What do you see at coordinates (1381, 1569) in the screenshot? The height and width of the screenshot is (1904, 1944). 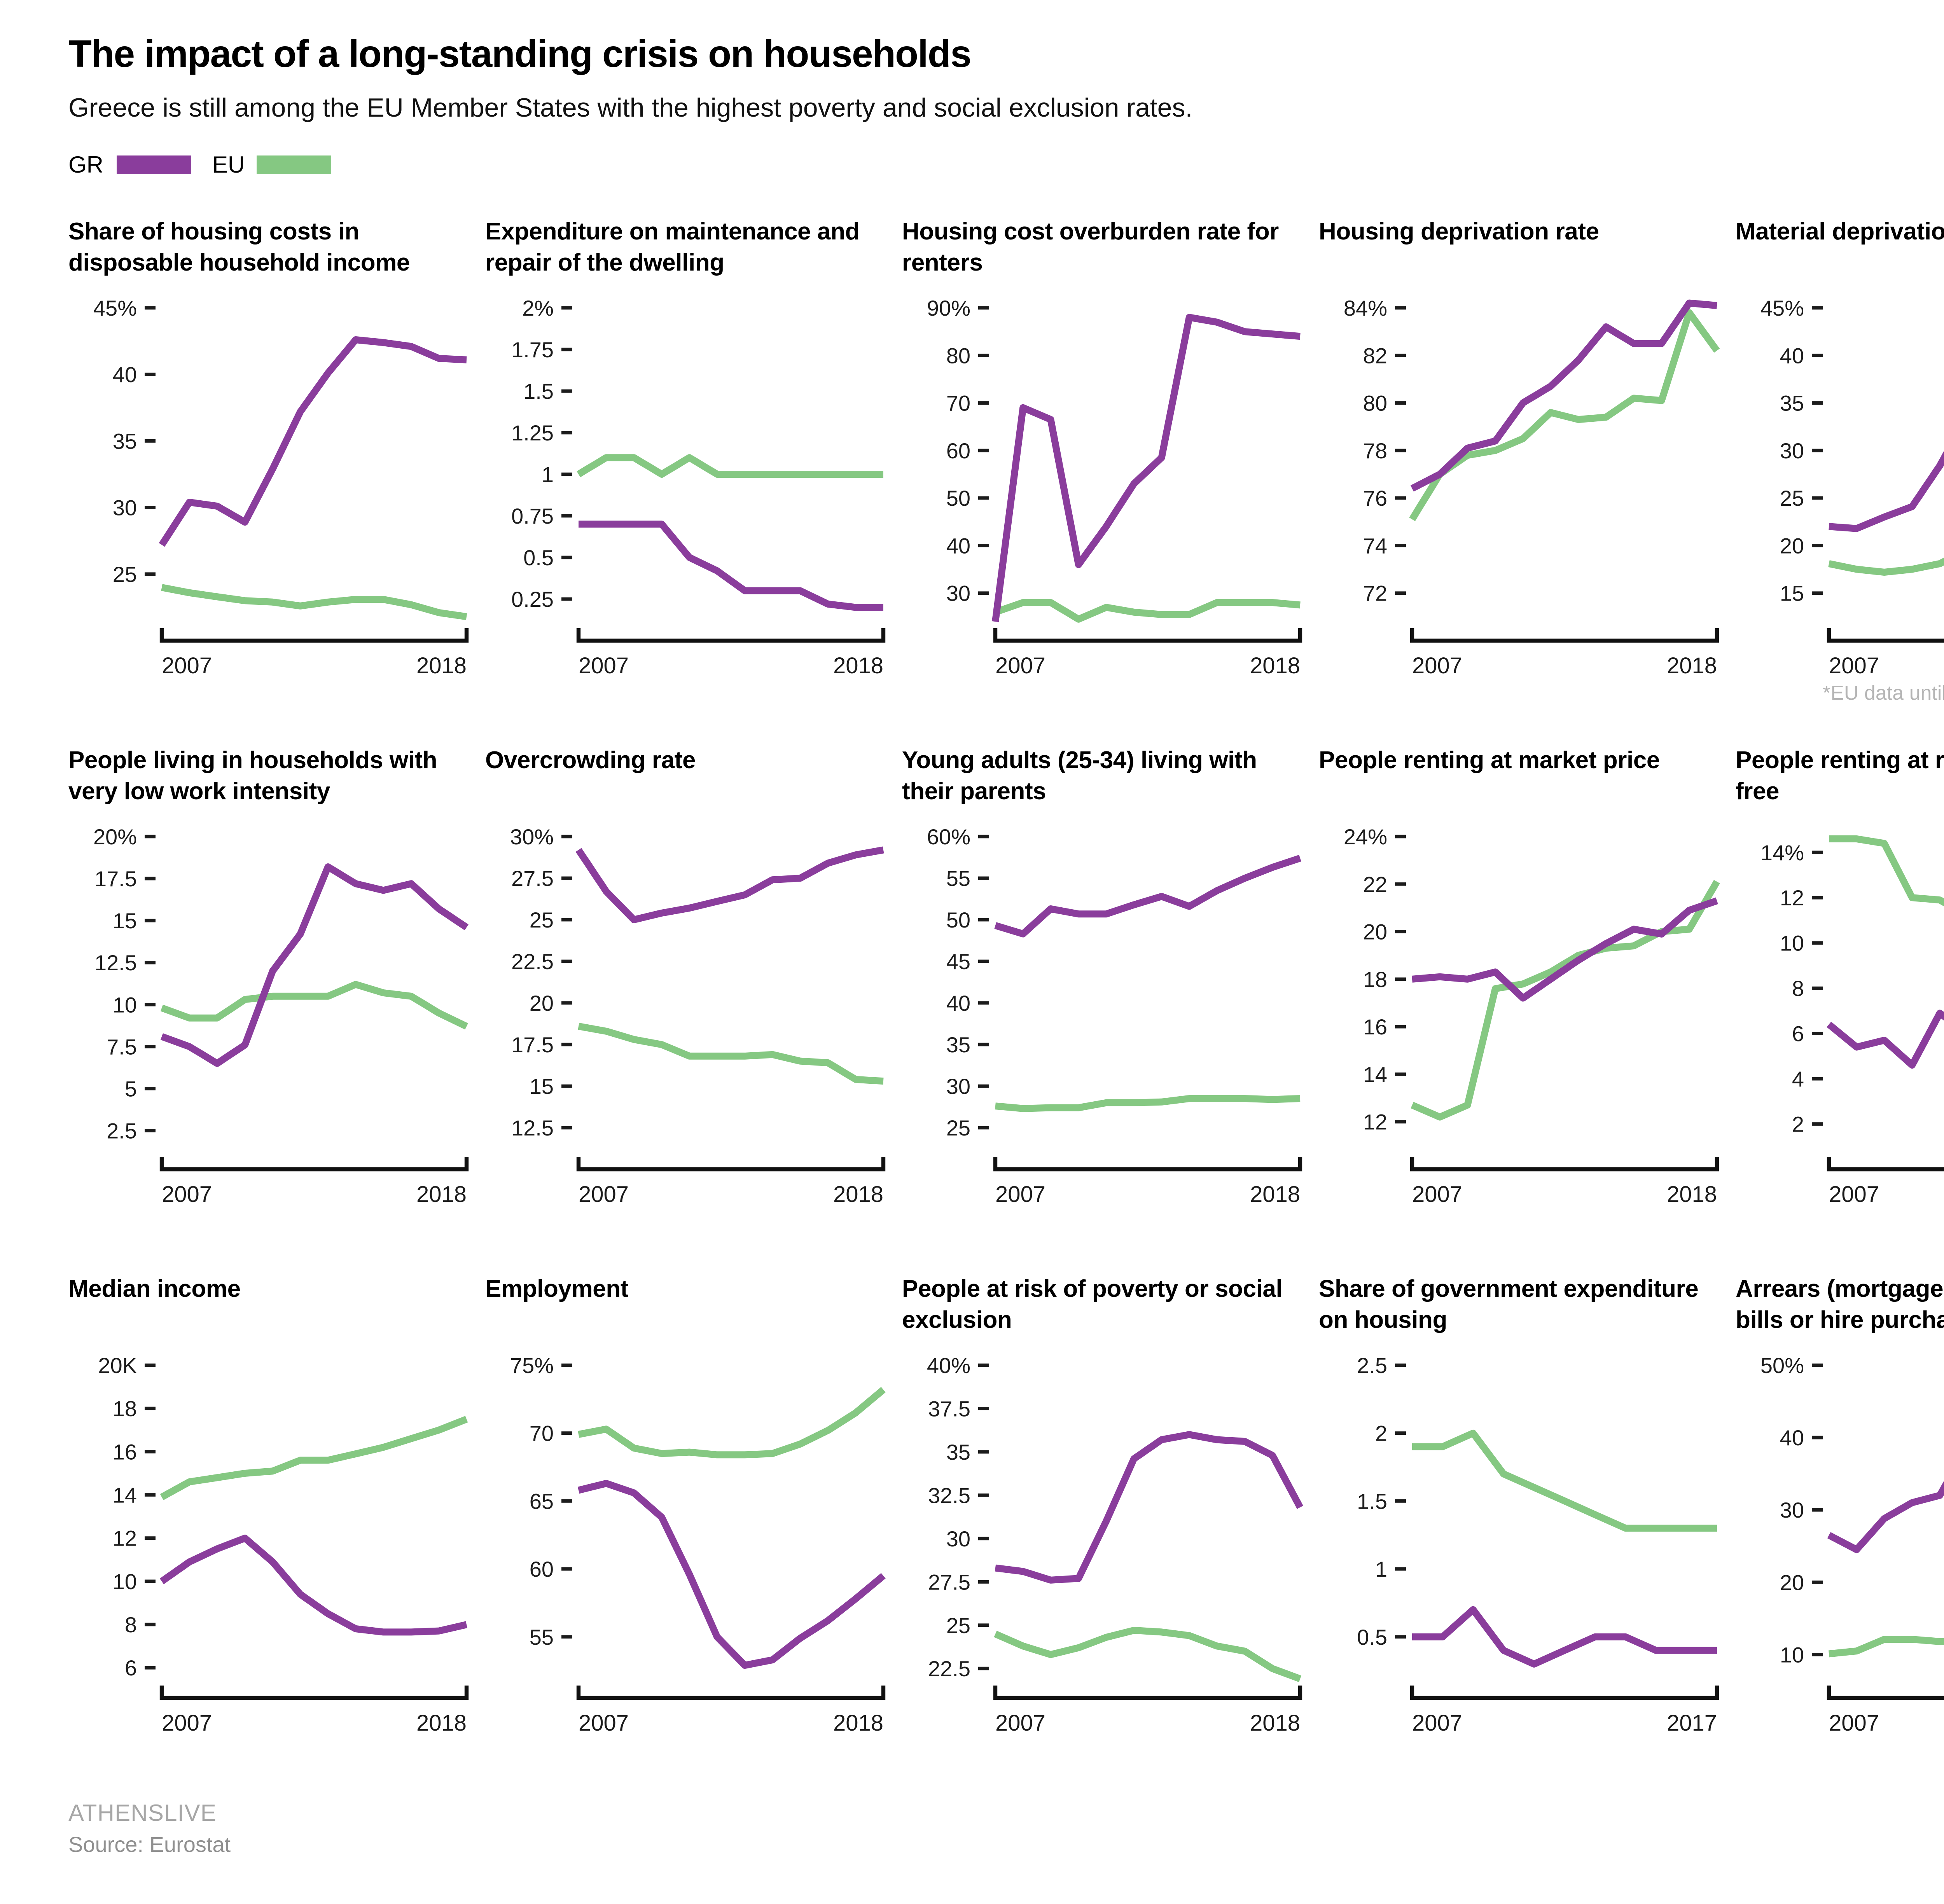 I see `svg-text: 1` at bounding box center [1381, 1569].